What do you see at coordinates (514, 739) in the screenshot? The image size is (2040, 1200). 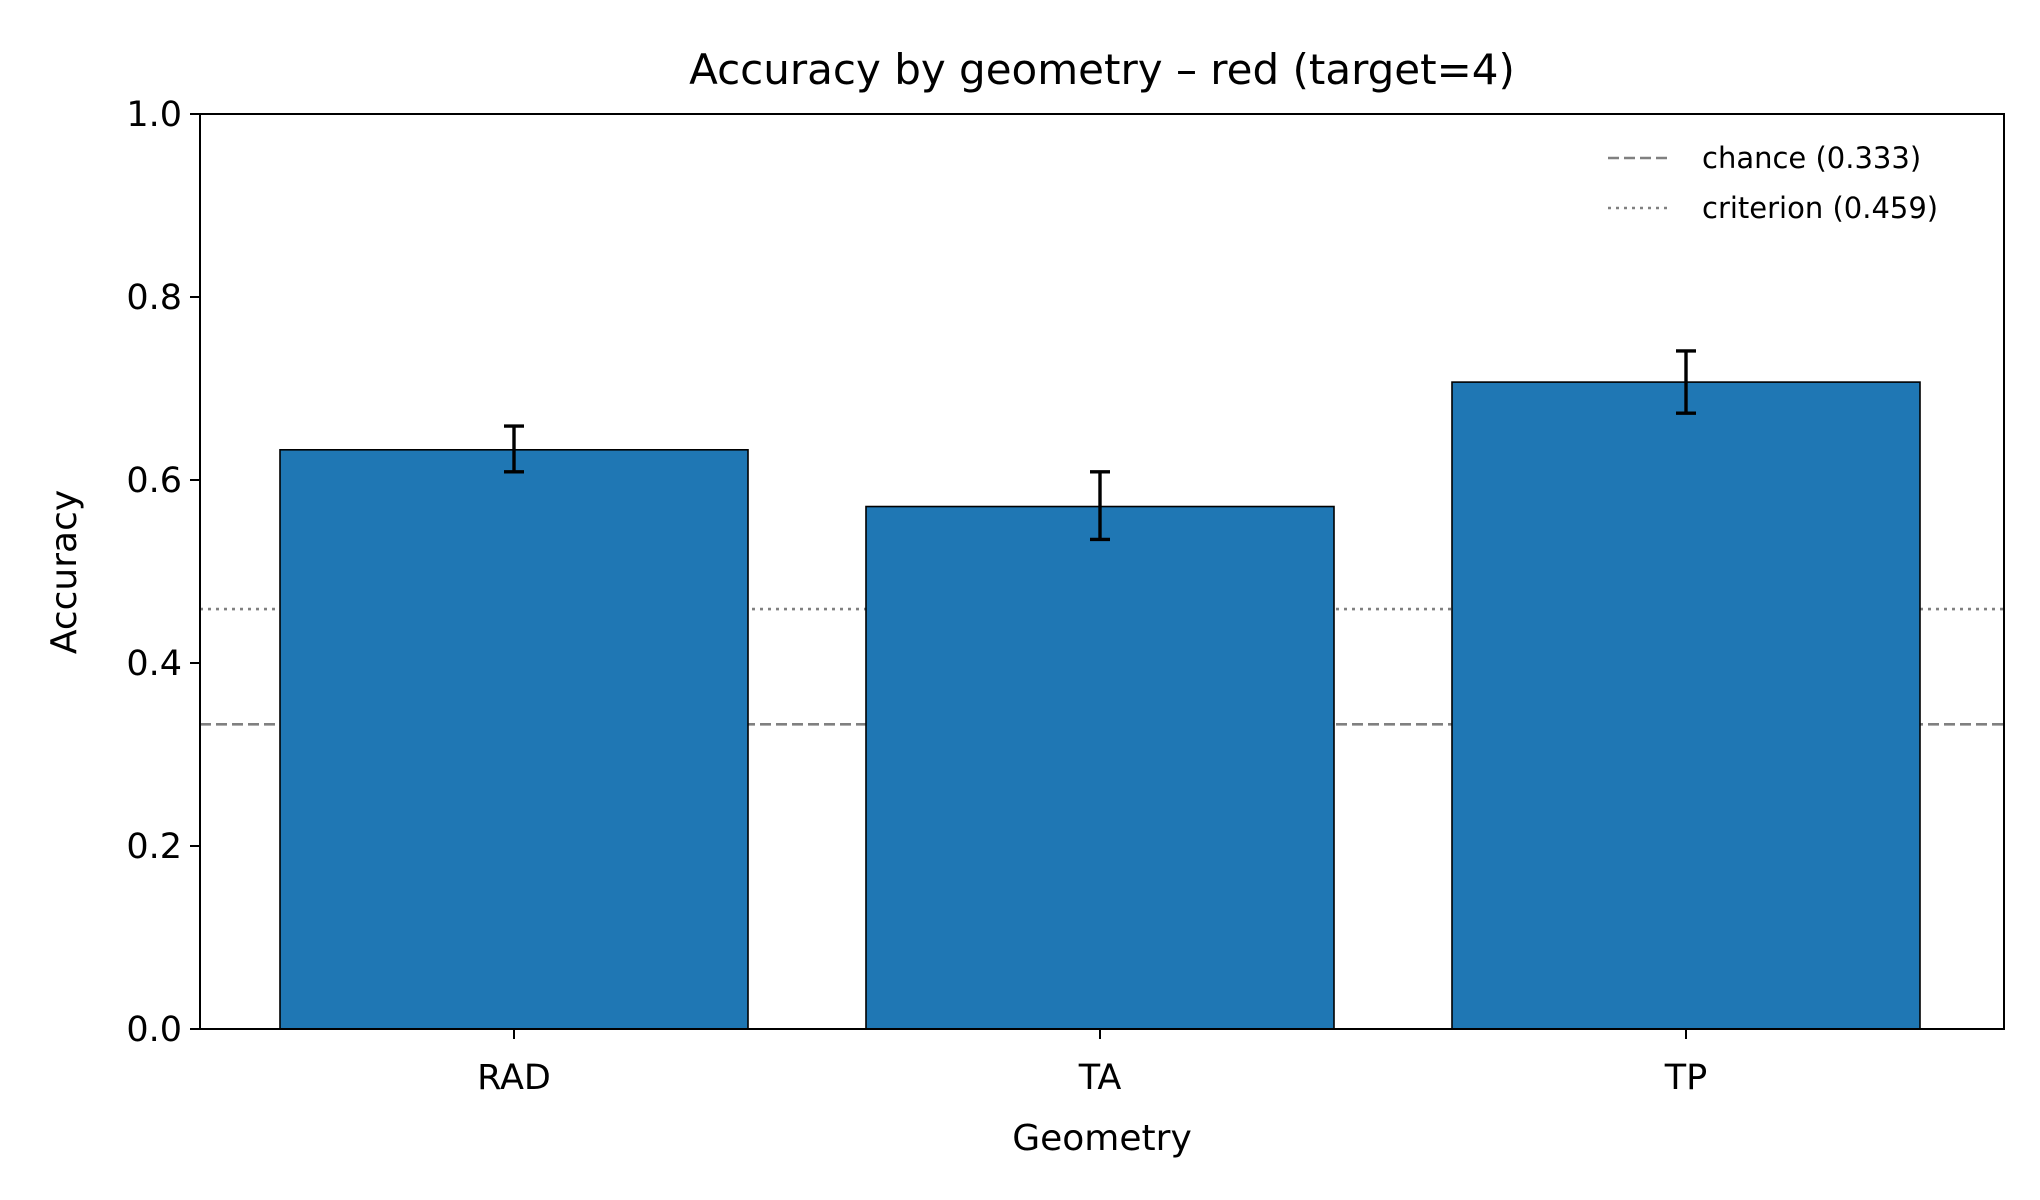 I see `bar-rad` at bounding box center [514, 739].